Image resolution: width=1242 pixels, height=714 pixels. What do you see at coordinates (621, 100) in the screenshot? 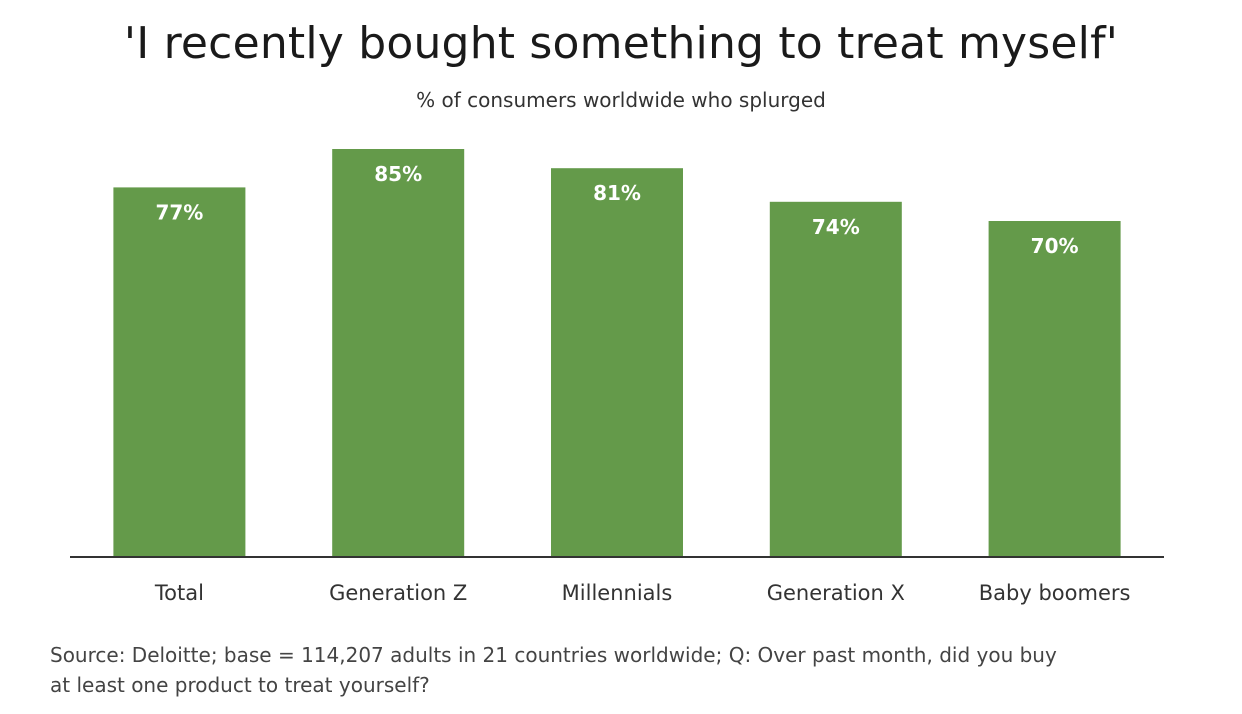
I see `chart-subtitle: % of consumers worldwide who splurged` at bounding box center [621, 100].